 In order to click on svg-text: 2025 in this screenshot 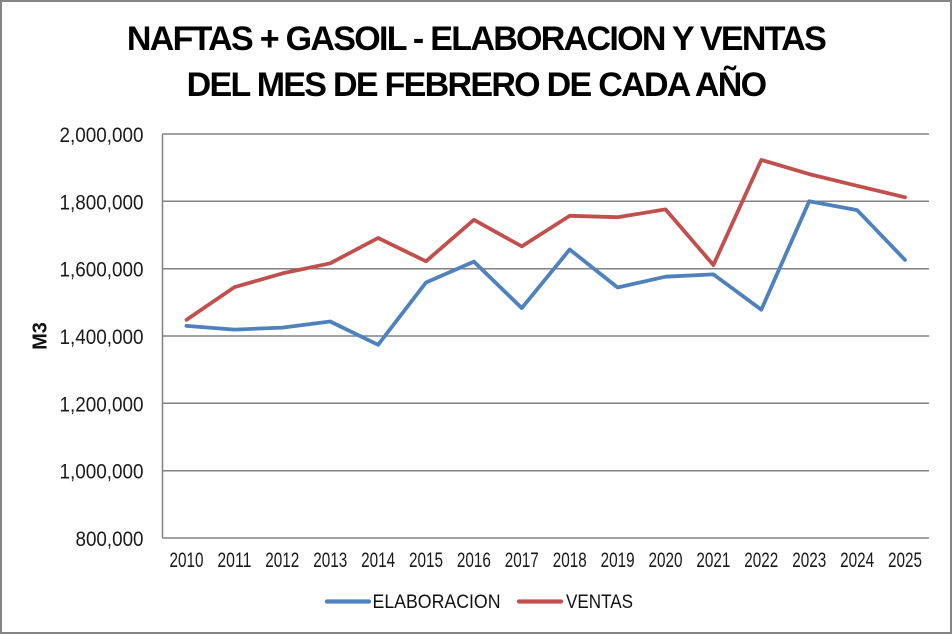, I will do `click(905, 560)`.